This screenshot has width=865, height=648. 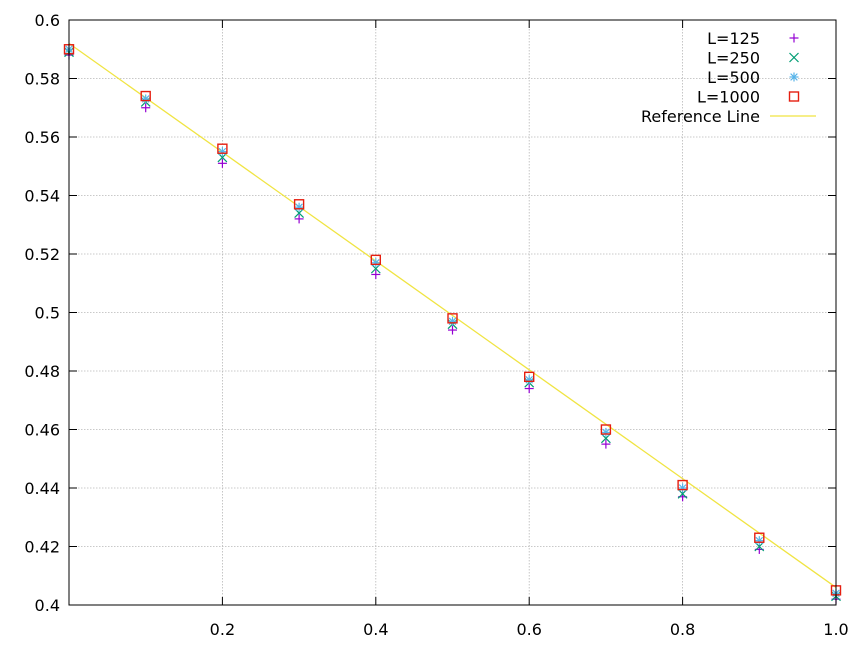 What do you see at coordinates (42, 547) in the screenshot?
I see `y-tick-label: 0.42` at bounding box center [42, 547].